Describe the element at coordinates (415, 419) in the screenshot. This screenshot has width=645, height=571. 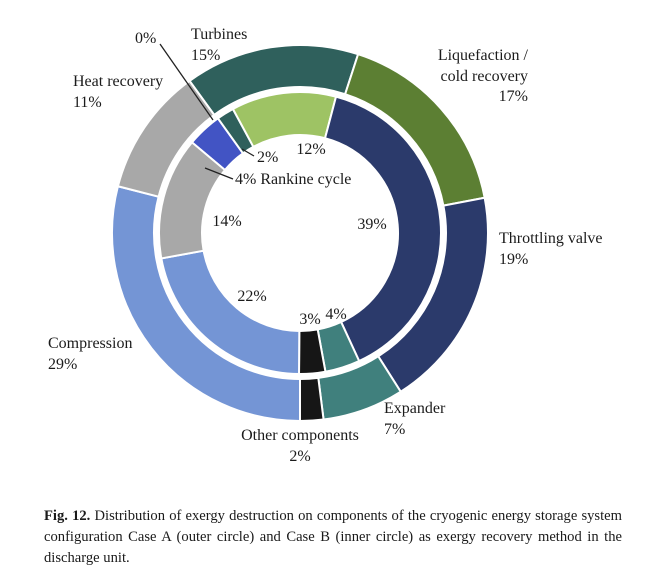
I see `chart-label-expander-outer: Expander 7%` at that location.